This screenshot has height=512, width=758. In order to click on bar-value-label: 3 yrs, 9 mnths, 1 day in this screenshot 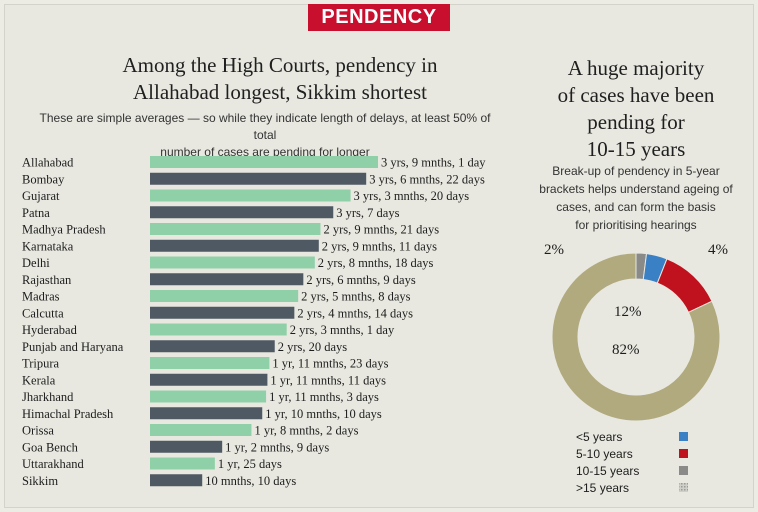, I will do `click(433, 163)`.